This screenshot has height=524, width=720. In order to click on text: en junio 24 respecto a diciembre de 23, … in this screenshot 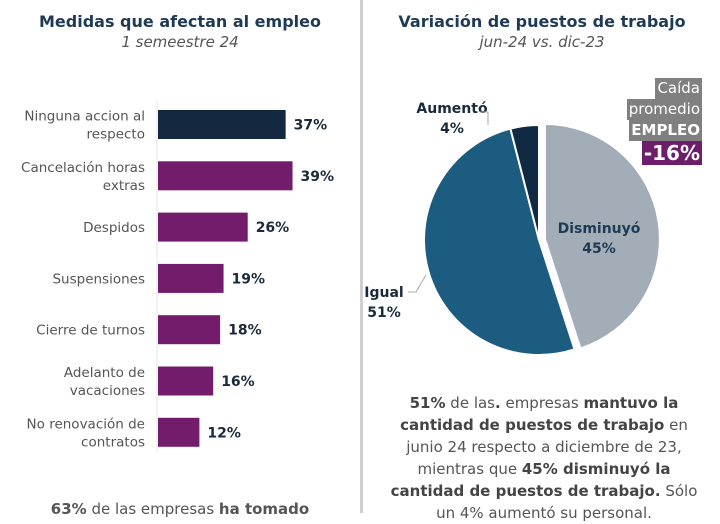, I will do `click(547, 447)`.